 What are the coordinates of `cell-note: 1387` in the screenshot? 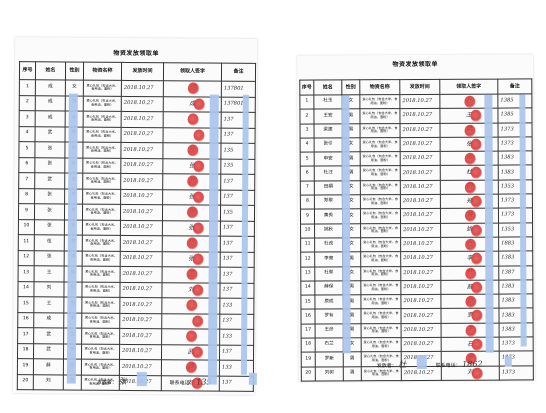 It's located at (515, 272).